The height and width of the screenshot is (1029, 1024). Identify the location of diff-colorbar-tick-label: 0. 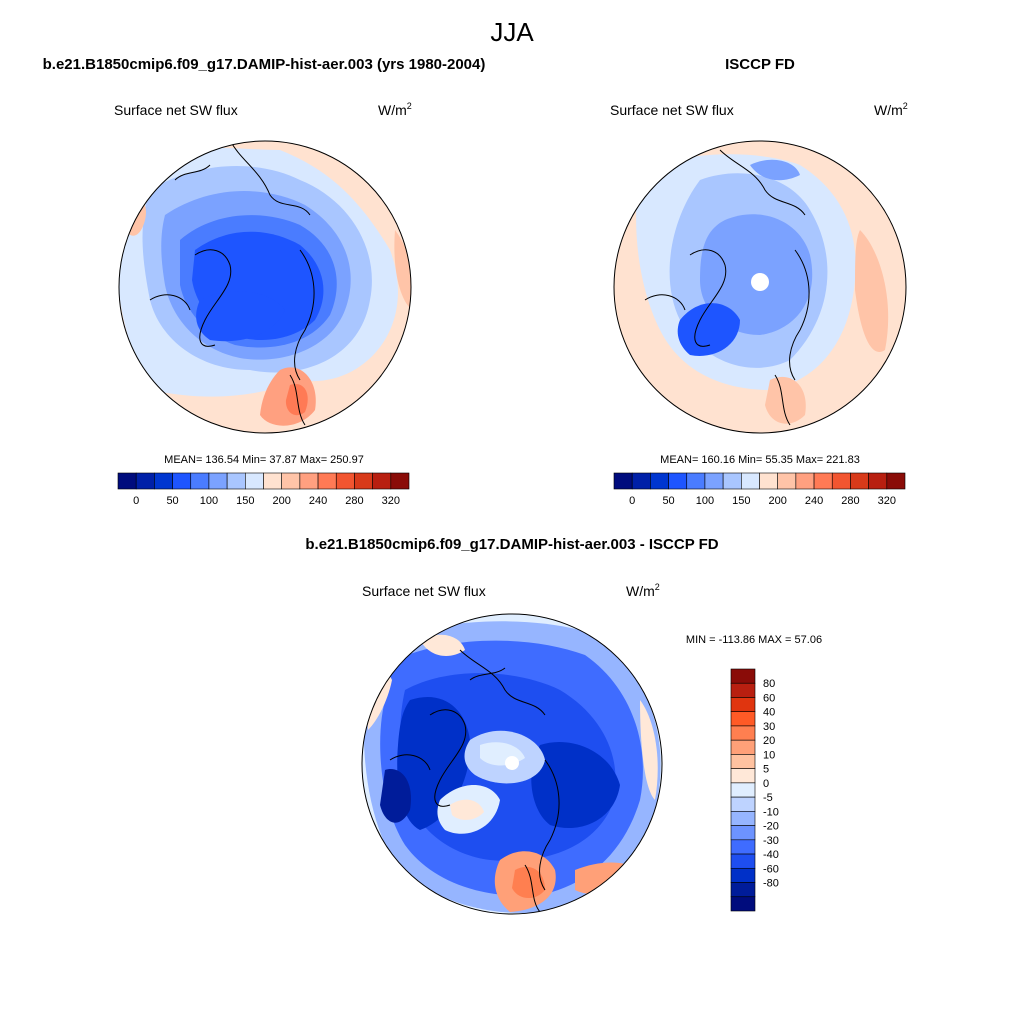
(766, 784).